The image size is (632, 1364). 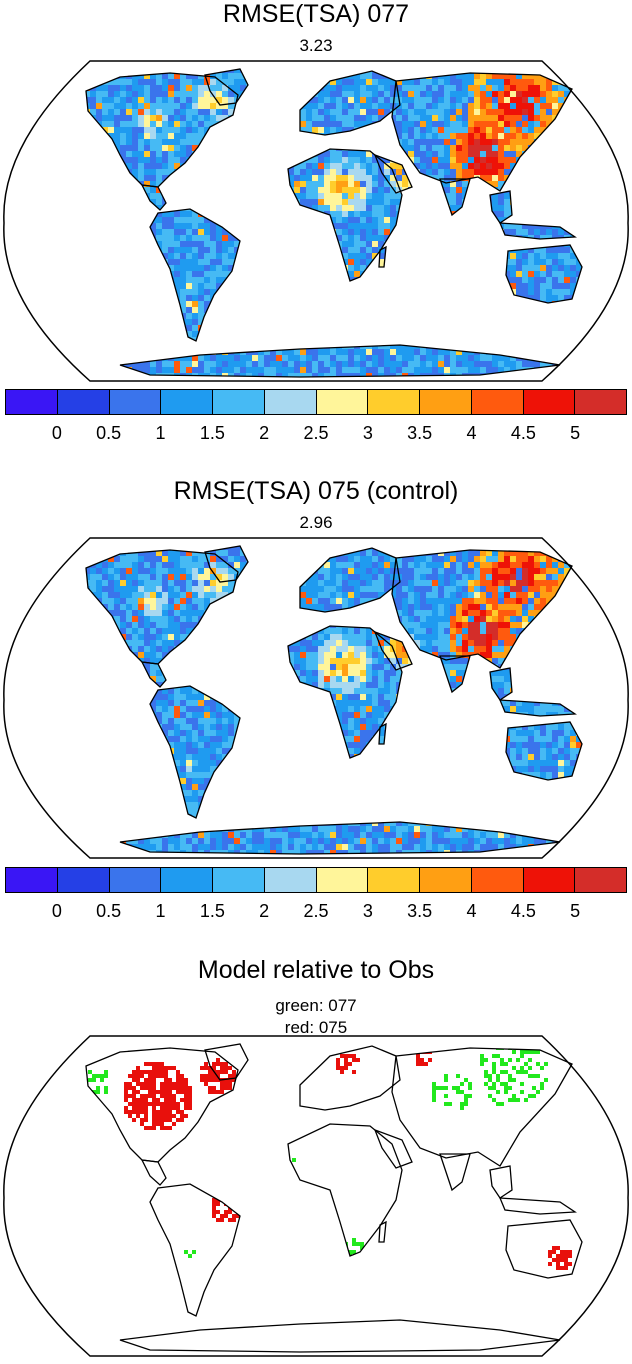 I want to click on colorbar-2-labels: 0 0.5 1 1.5 2 2.5 3 3.5 4 4.5 5, so click(x=316, y=913).